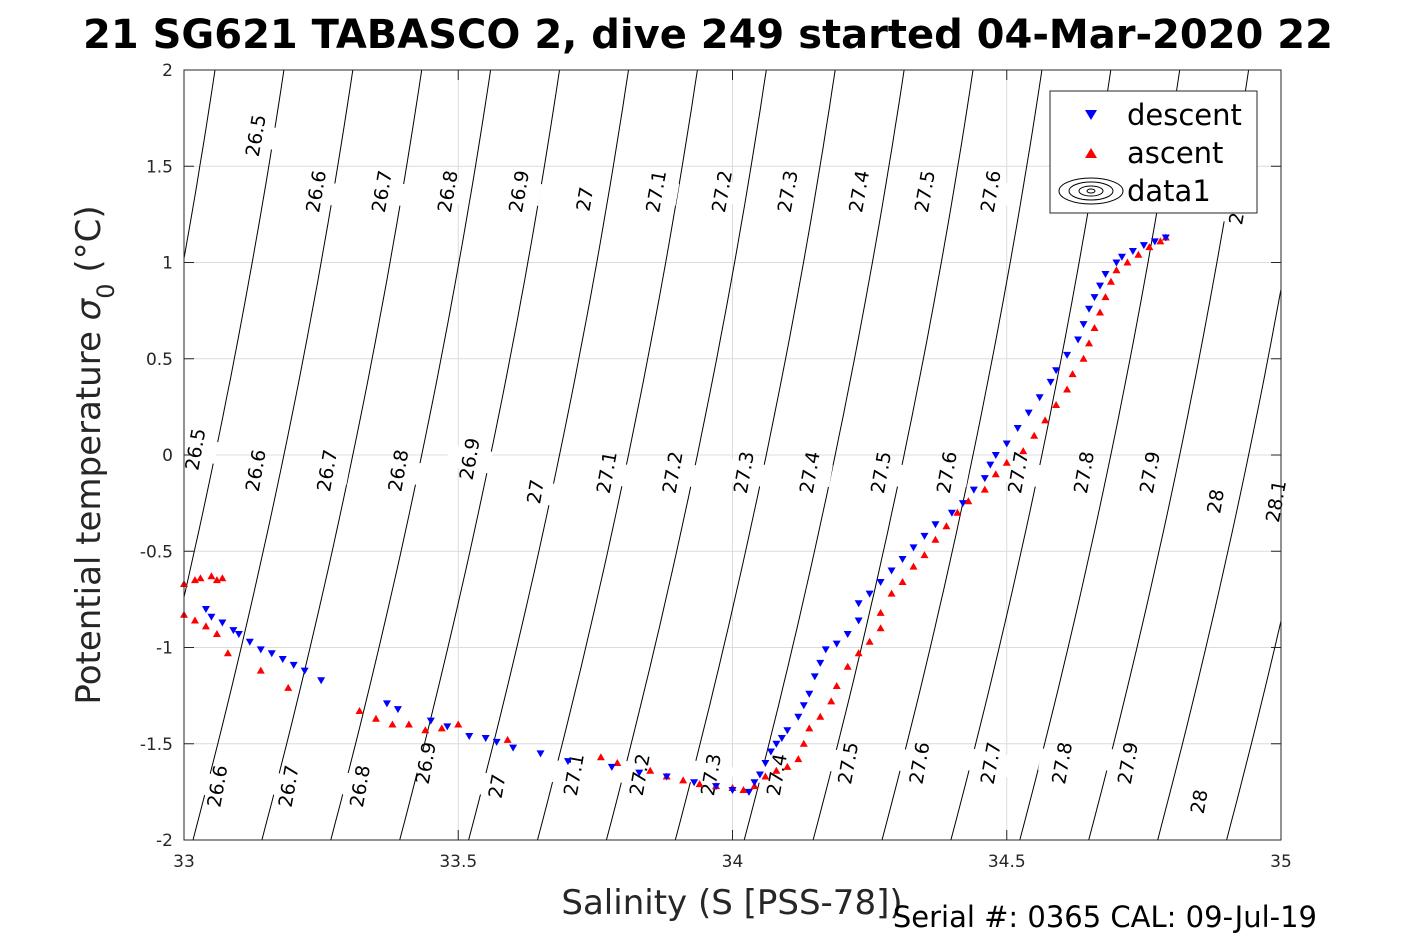 This screenshot has height=945, width=1417. What do you see at coordinates (195, 449) in the screenshot?
I see `isopycnal-label: 26.5` at bounding box center [195, 449].